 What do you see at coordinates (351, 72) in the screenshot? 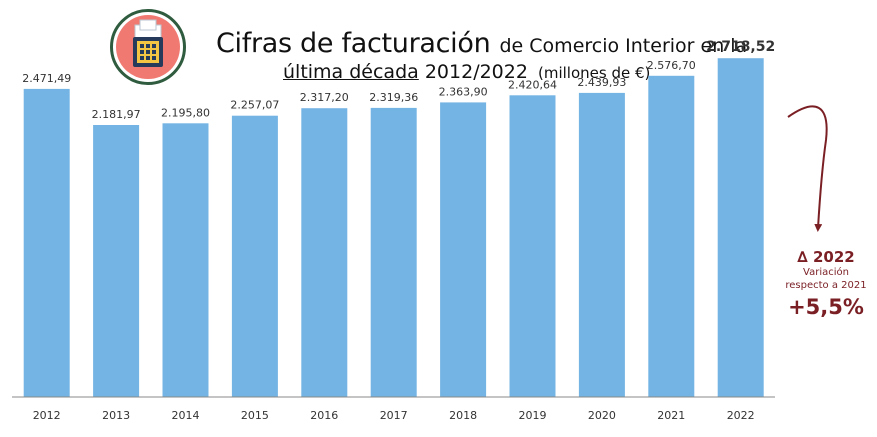
I see `title-underlined: última década` at bounding box center [351, 72].